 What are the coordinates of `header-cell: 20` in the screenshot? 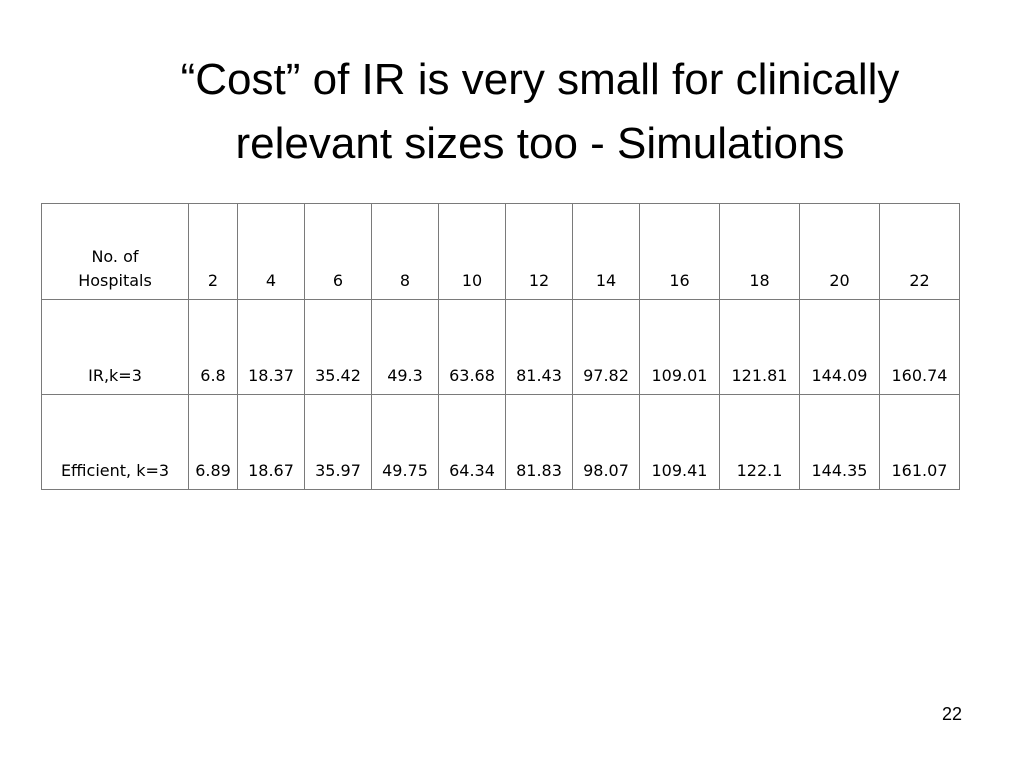 It's located at (839, 251).